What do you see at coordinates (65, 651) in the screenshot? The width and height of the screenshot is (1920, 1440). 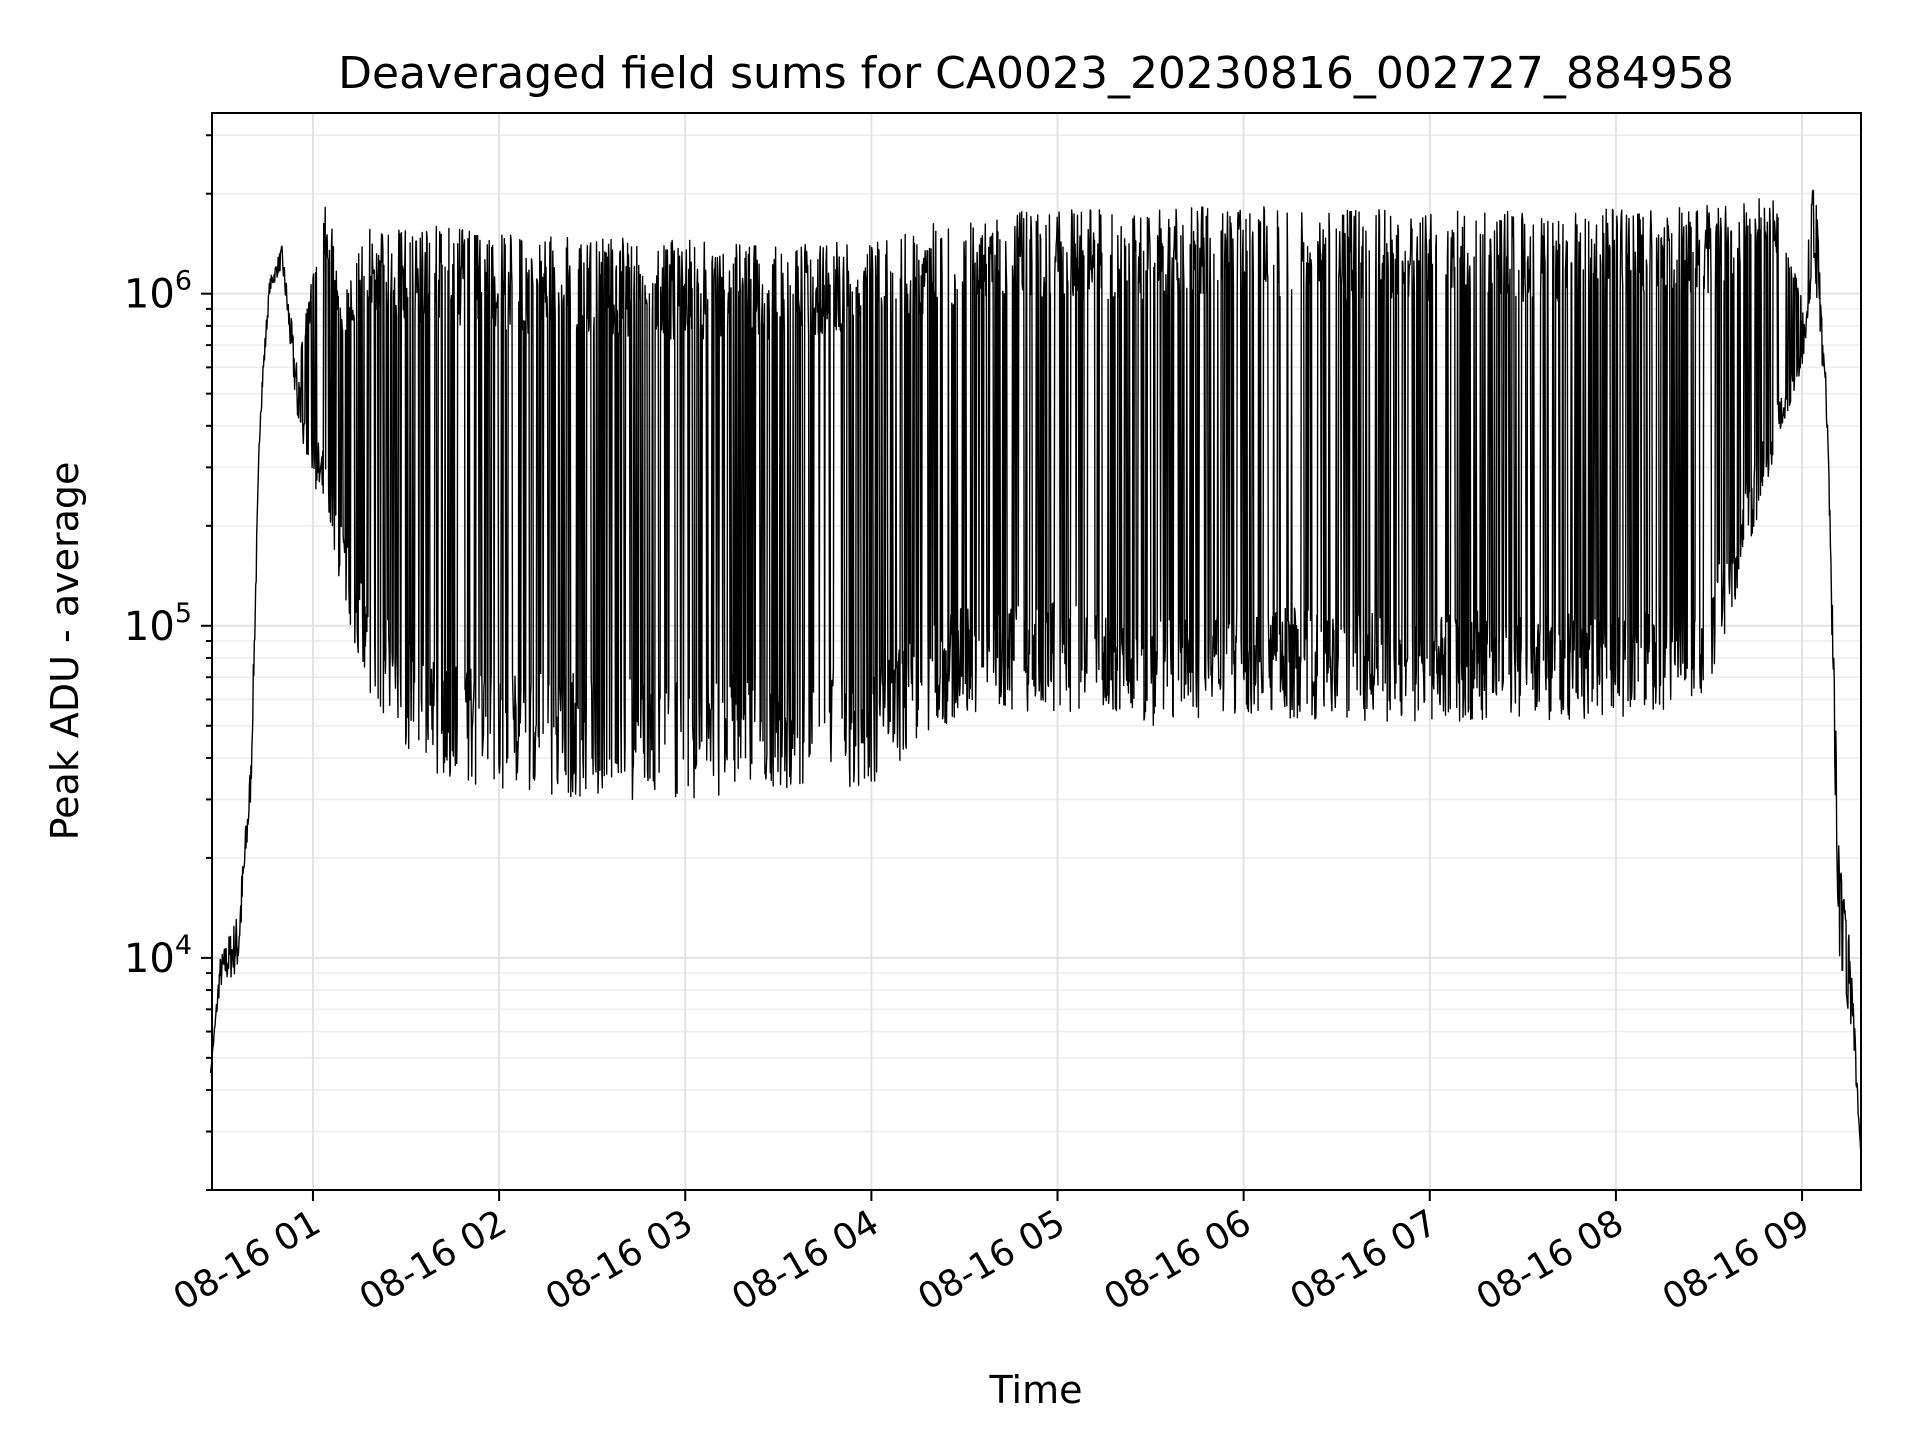 I see `y-axis-label: Peak ADU - average` at bounding box center [65, 651].